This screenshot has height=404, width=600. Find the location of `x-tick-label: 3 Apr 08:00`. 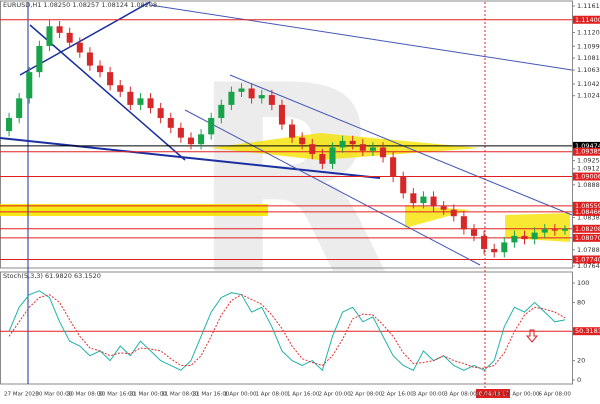

x-tick-label: 3 Apr 08:00 is located at coordinates (460, 395).